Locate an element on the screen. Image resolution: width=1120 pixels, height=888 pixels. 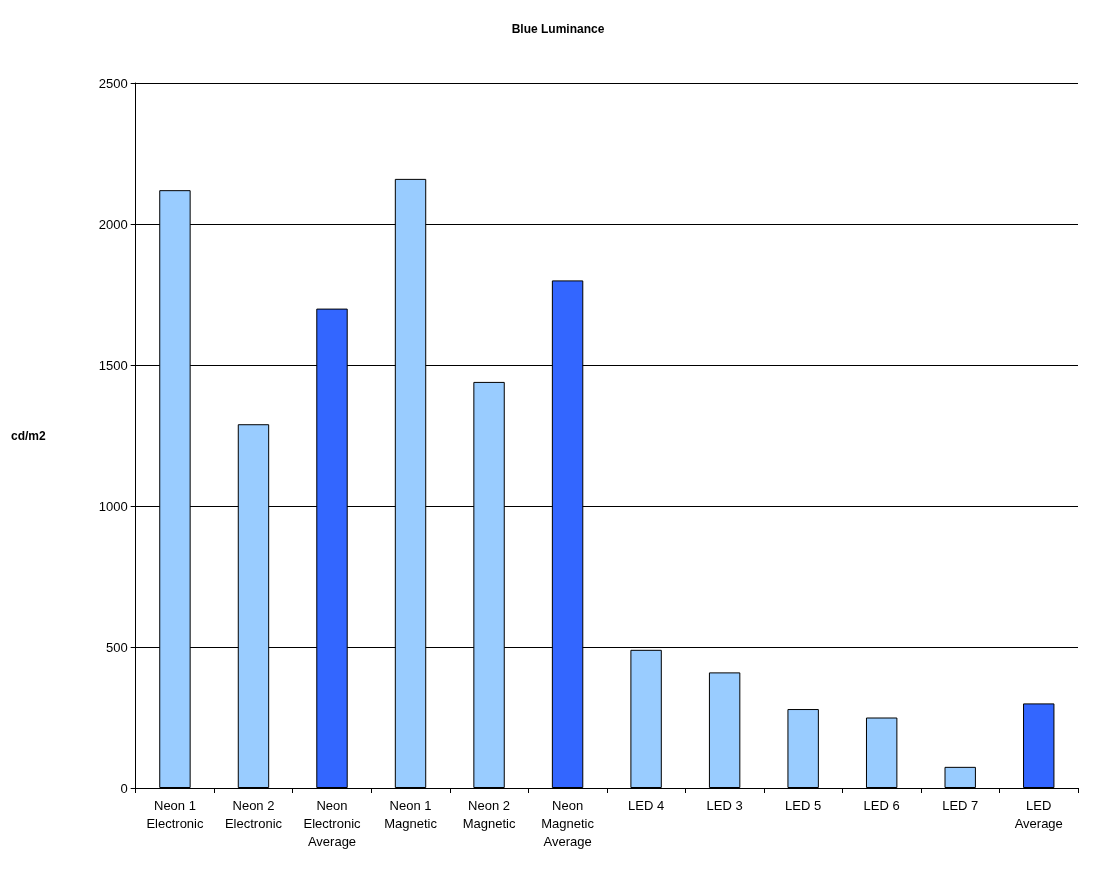
y-axis-title: cd/m2 is located at coordinates (28, 435).